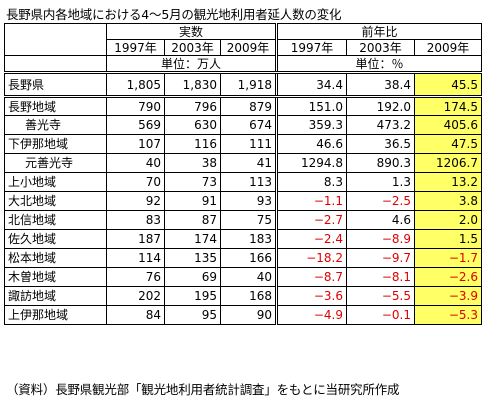 Image resolution: width=497 pixels, height=402 pixels. I want to click on ratio-2003-cell: 36.5, so click(380, 144).